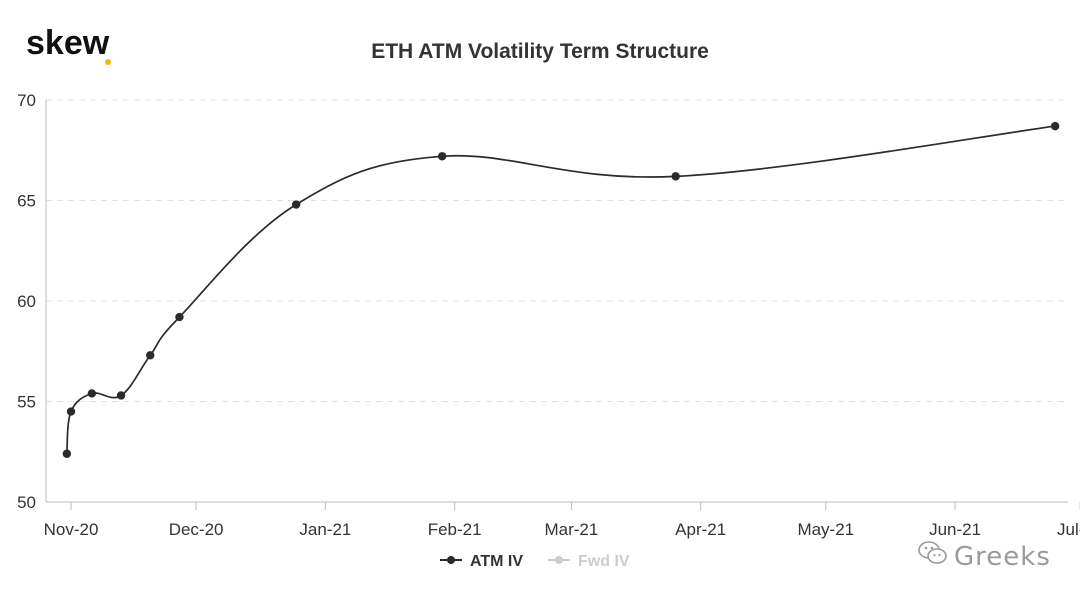 This screenshot has width=1080, height=603. Describe the element at coordinates (700, 529) in the screenshot. I see `x-tick-label: Apr-21` at that location.